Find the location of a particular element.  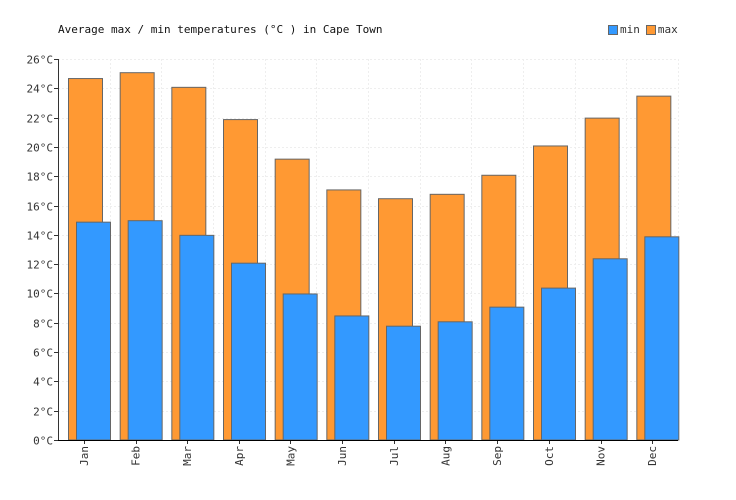

y-tick-label: 14°C is located at coordinates (40, 236).